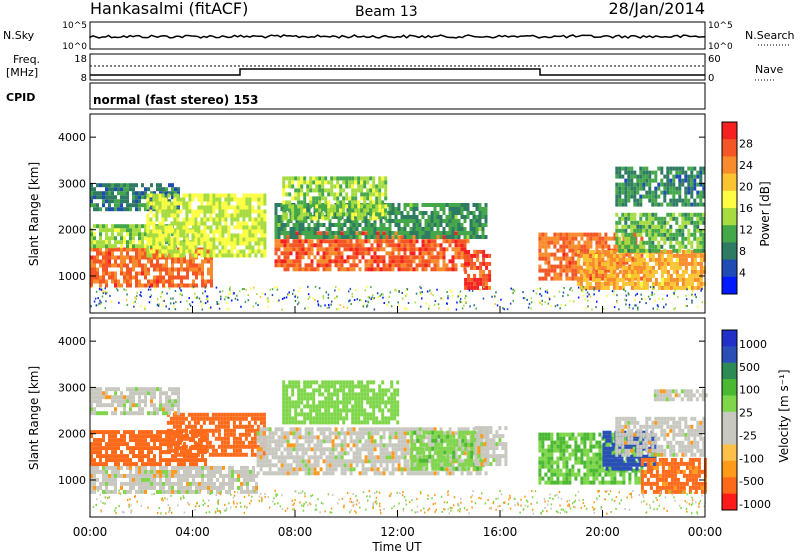 The height and width of the screenshot is (554, 800). I want to click on station-title: Hankasalmi (fitACF), so click(169, 9).